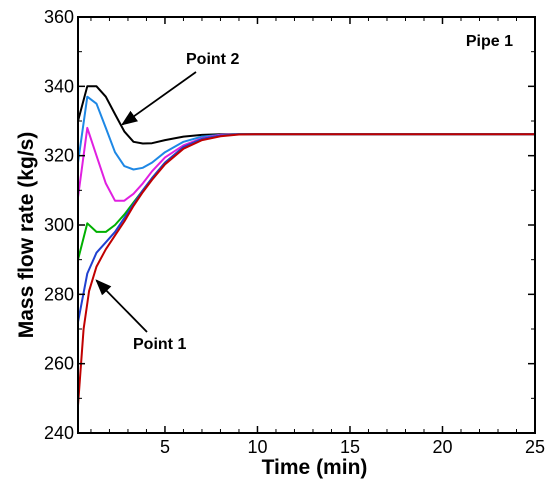 The height and width of the screenshot is (483, 546). I want to click on y-tick-label: 280, so click(59, 294).